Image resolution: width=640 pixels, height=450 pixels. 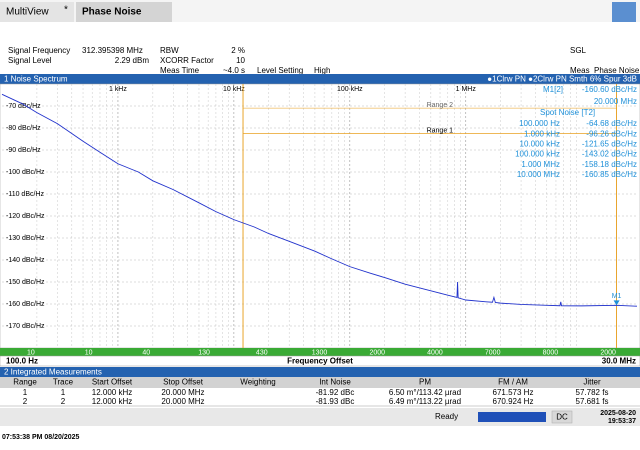 What do you see at coordinates (592, 382) in the screenshot?
I see `column-header: Jitter` at bounding box center [592, 382].